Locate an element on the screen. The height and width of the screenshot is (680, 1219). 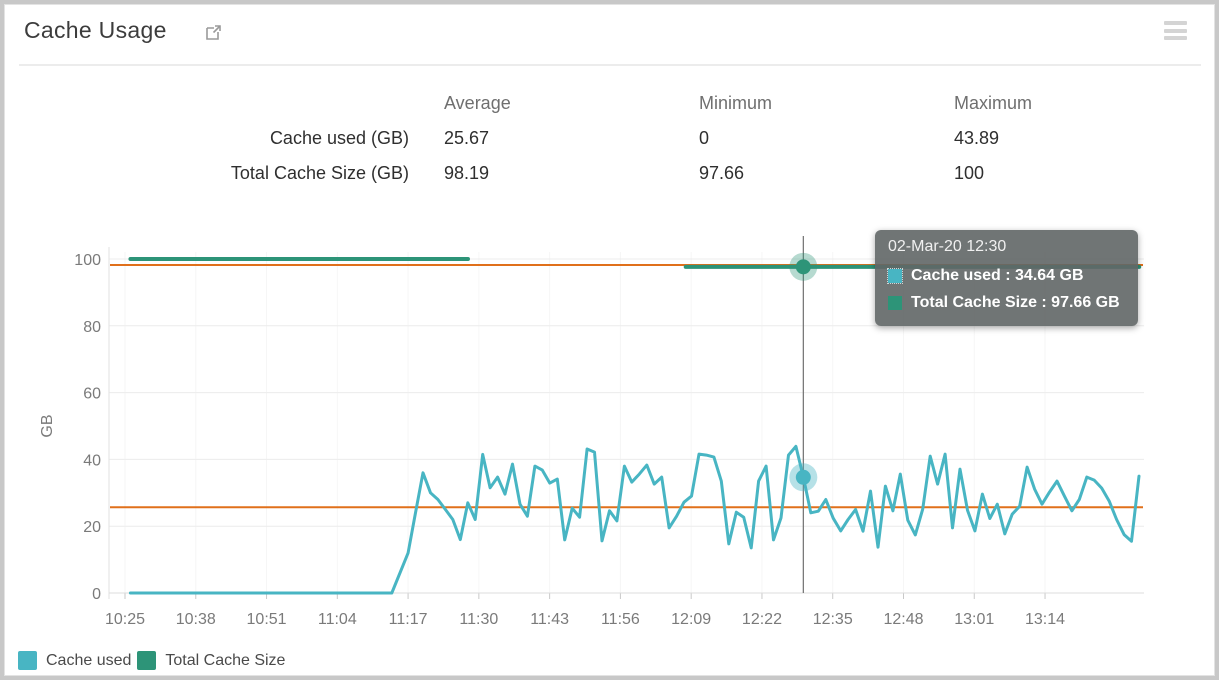
legend-item-cache-used: Cache used is located at coordinates (74, 660).